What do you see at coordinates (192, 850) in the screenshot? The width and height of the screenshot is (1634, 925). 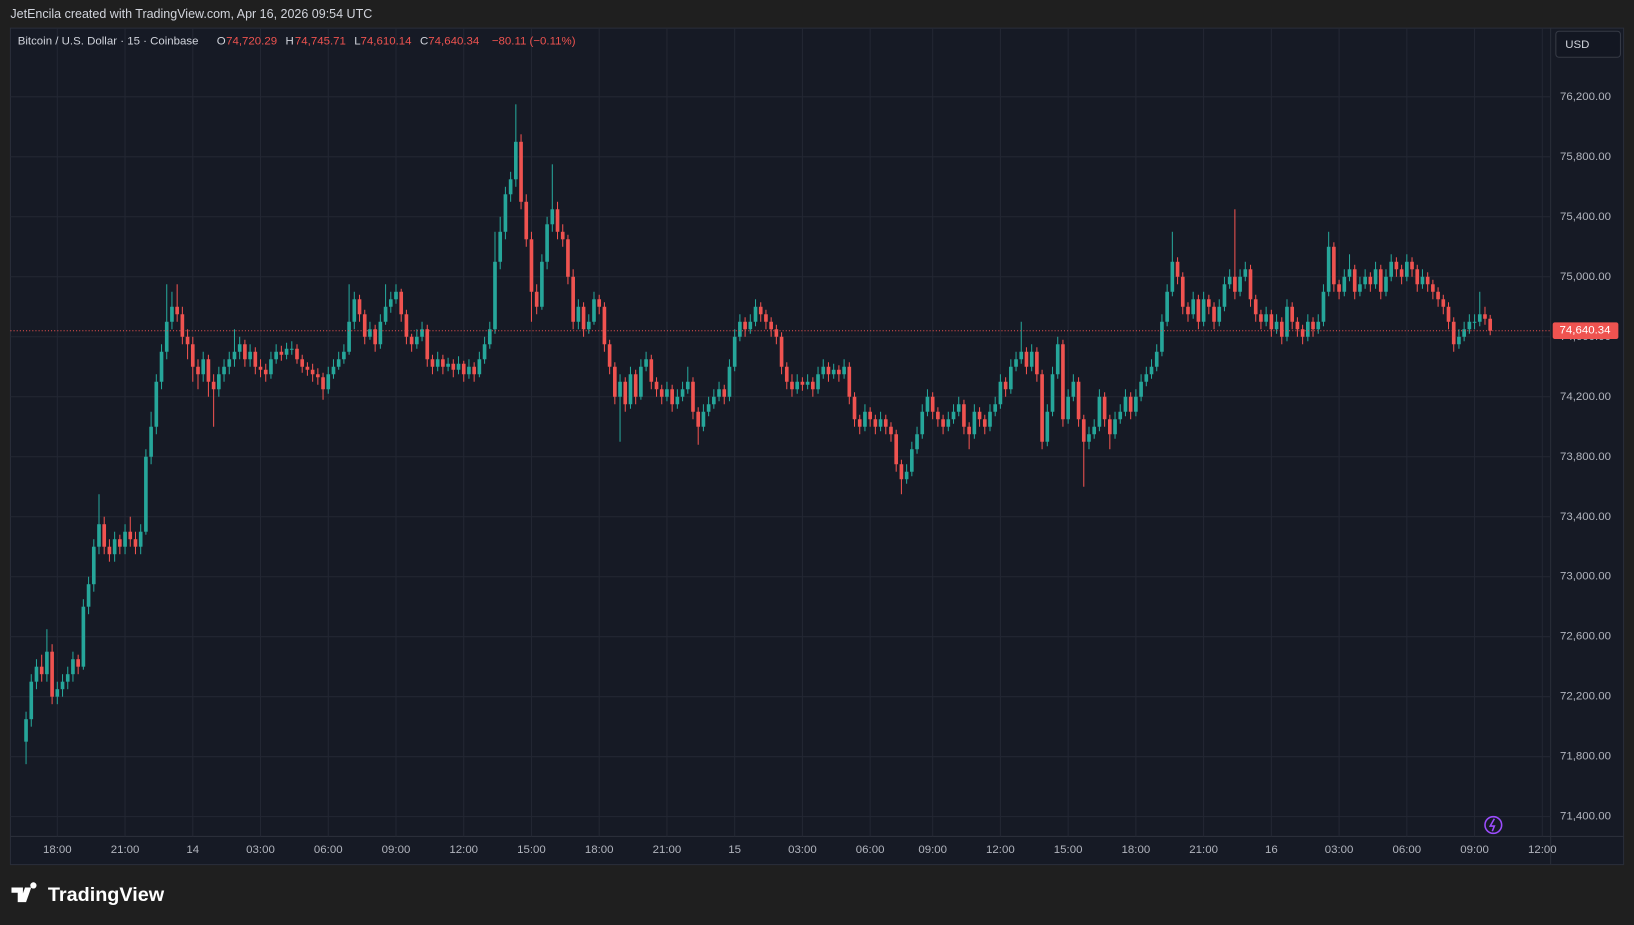 I see `x-tick-label: 14` at bounding box center [192, 850].